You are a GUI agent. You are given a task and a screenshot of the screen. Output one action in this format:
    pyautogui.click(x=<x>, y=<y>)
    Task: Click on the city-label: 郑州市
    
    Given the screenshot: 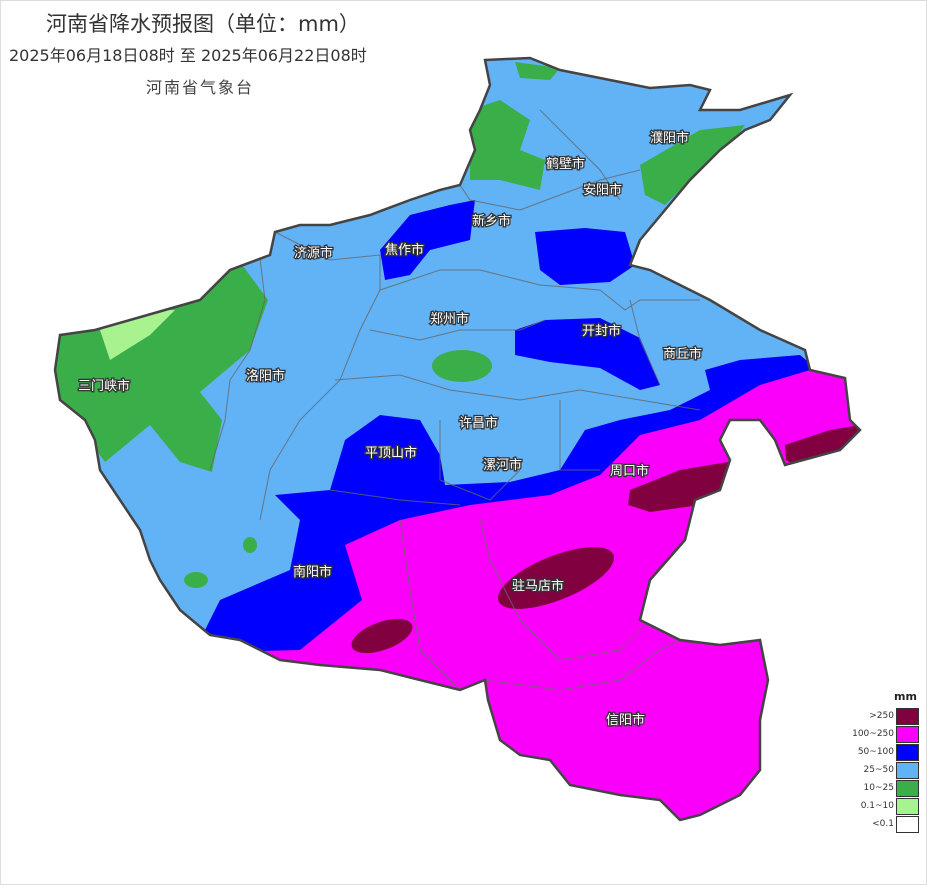 What is the action you would take?
    pyautogui.click(x=449, y=319)
    